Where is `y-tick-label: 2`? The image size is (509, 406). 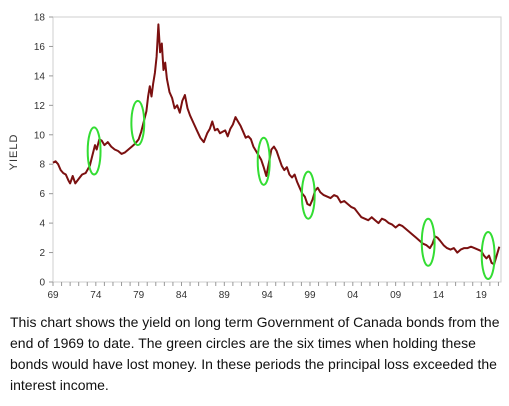 y-tick-label: 2 is located at coordinates (42, 253).